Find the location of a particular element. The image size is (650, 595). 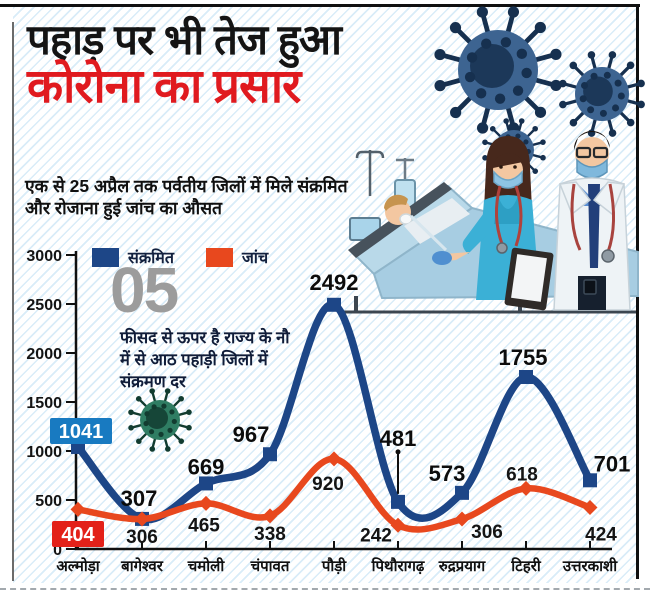

virus-large-icon is located at coordinates (498, 70).